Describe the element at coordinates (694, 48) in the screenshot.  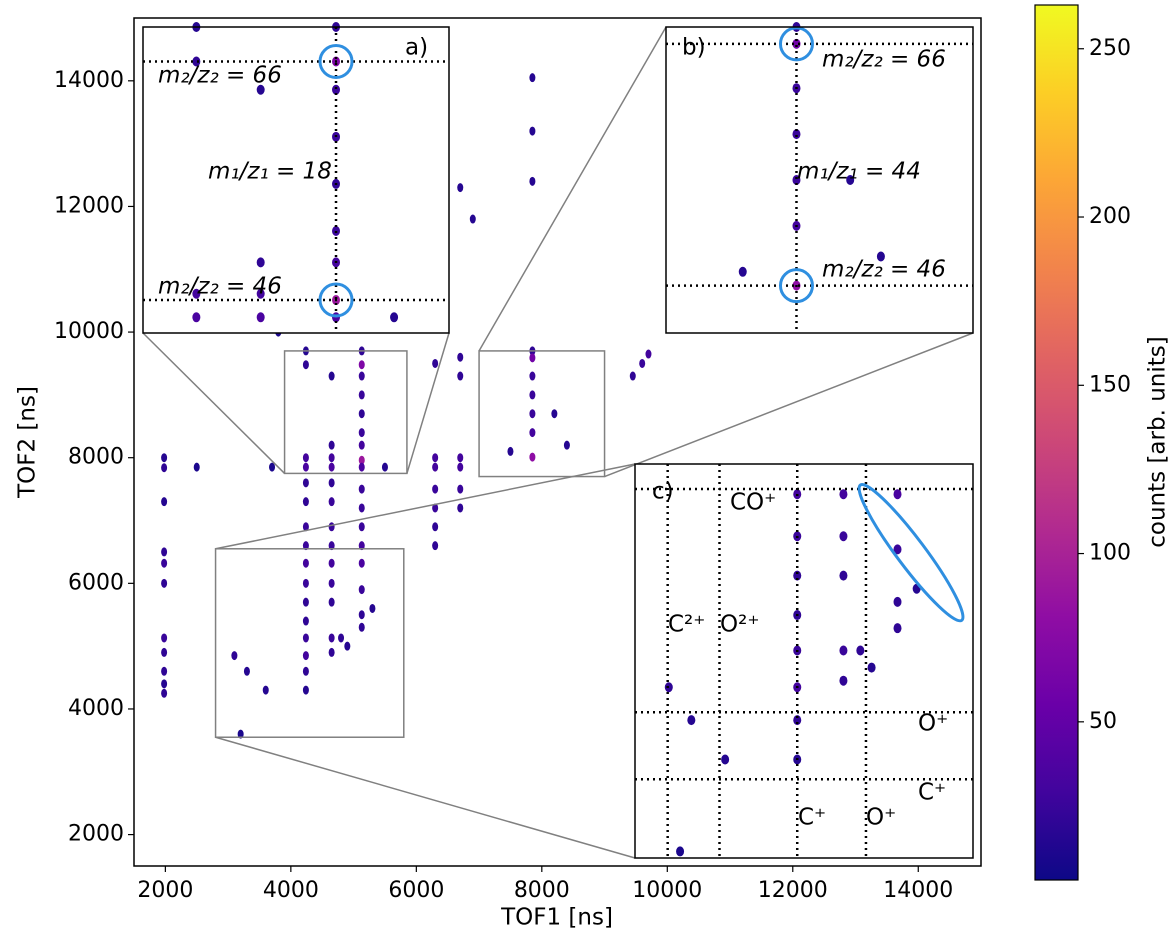
I see `inset-label: b)` at that location.